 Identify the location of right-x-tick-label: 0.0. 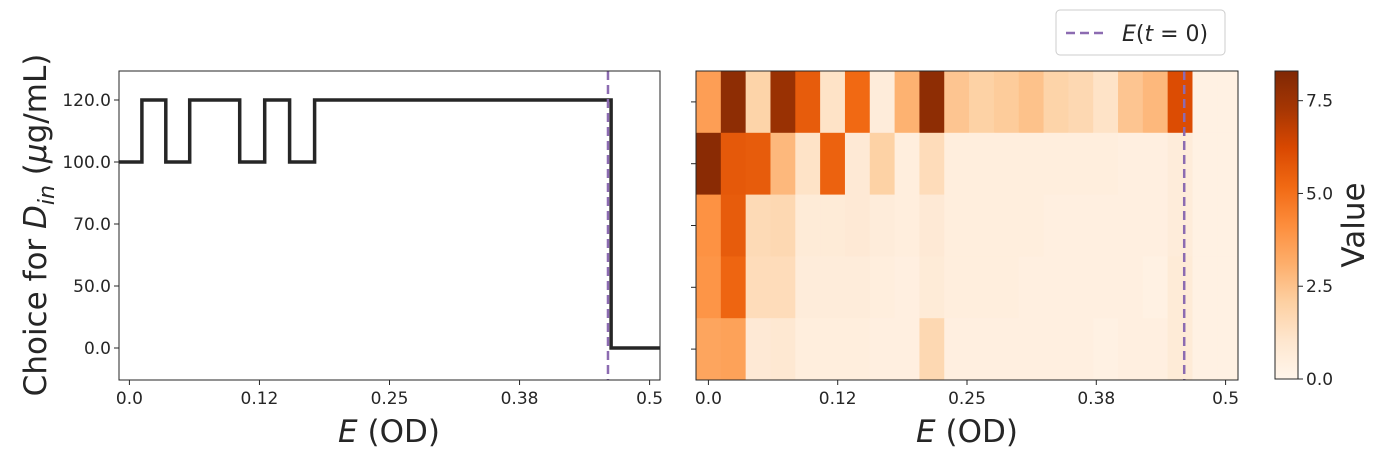
(708, 399).